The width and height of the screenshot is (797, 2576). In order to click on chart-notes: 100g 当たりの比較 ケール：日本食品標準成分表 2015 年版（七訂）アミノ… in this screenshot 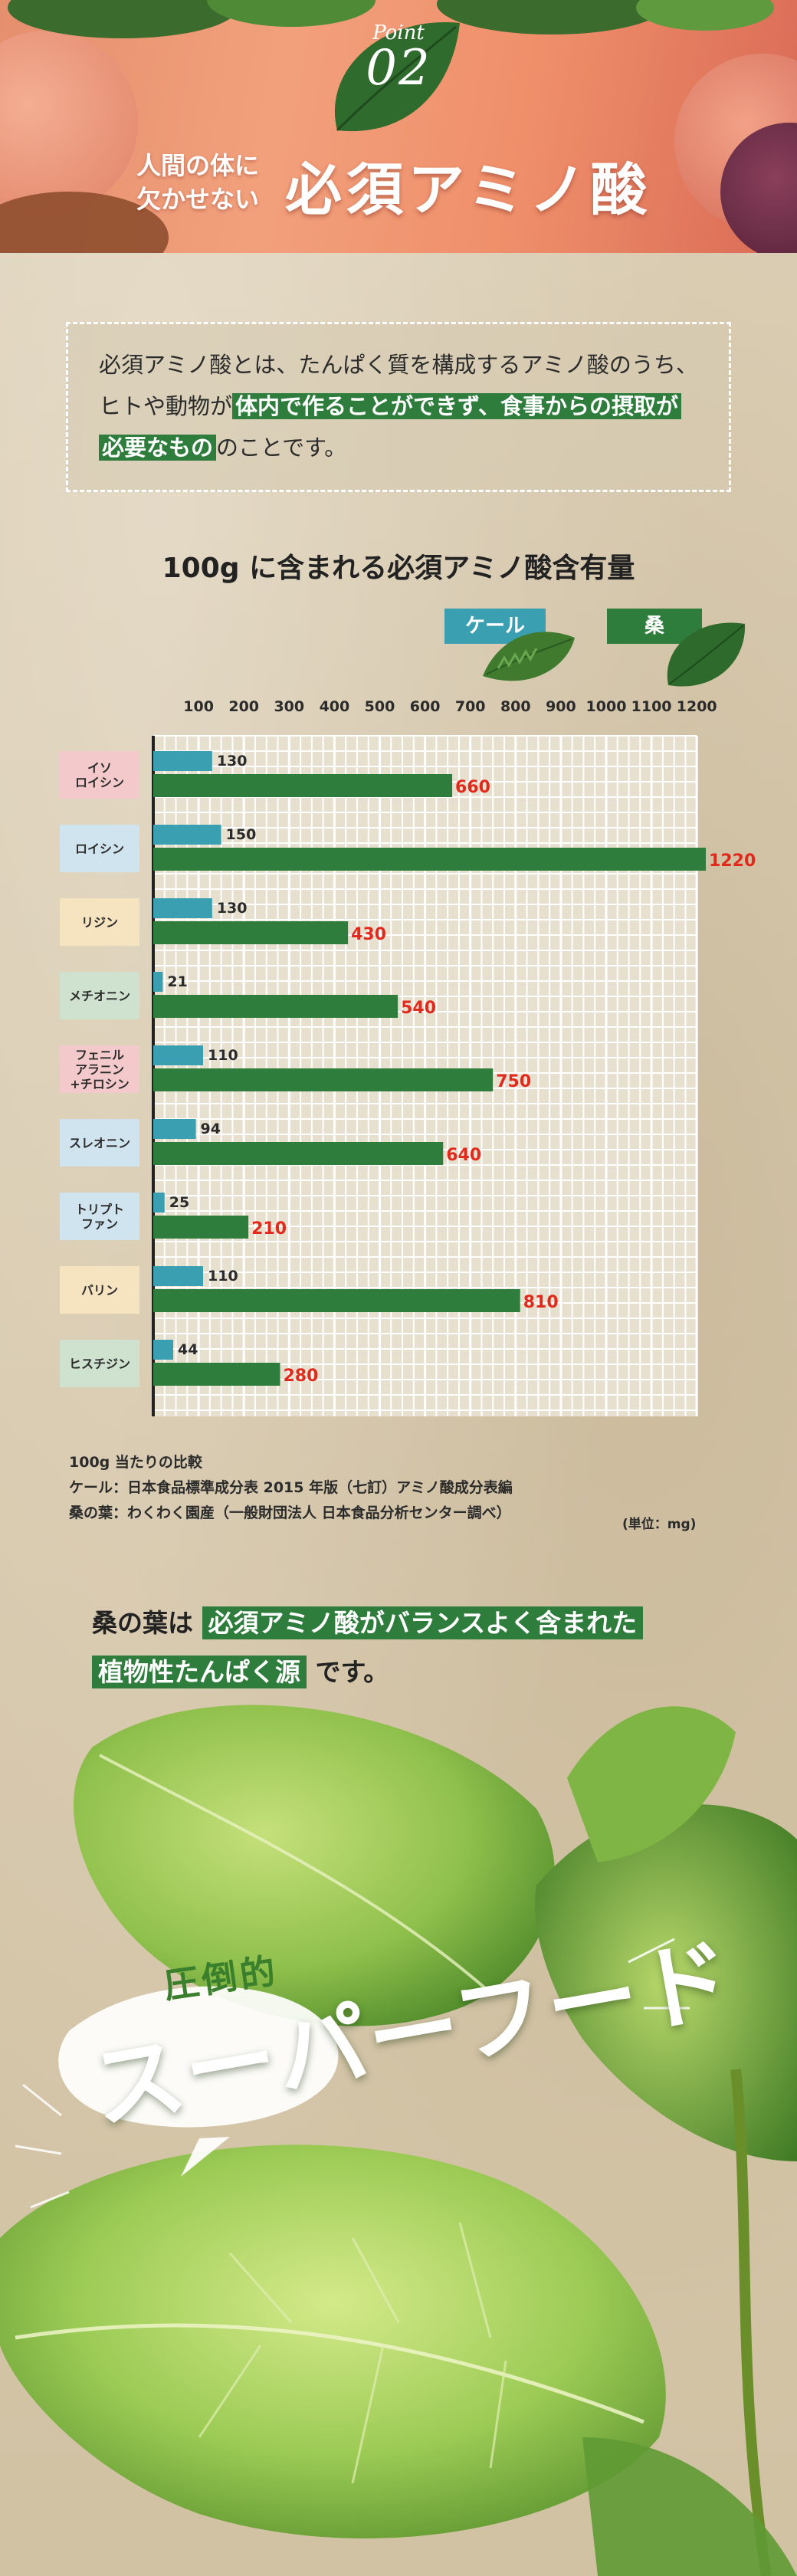, I will do `click(337, 1488)`.